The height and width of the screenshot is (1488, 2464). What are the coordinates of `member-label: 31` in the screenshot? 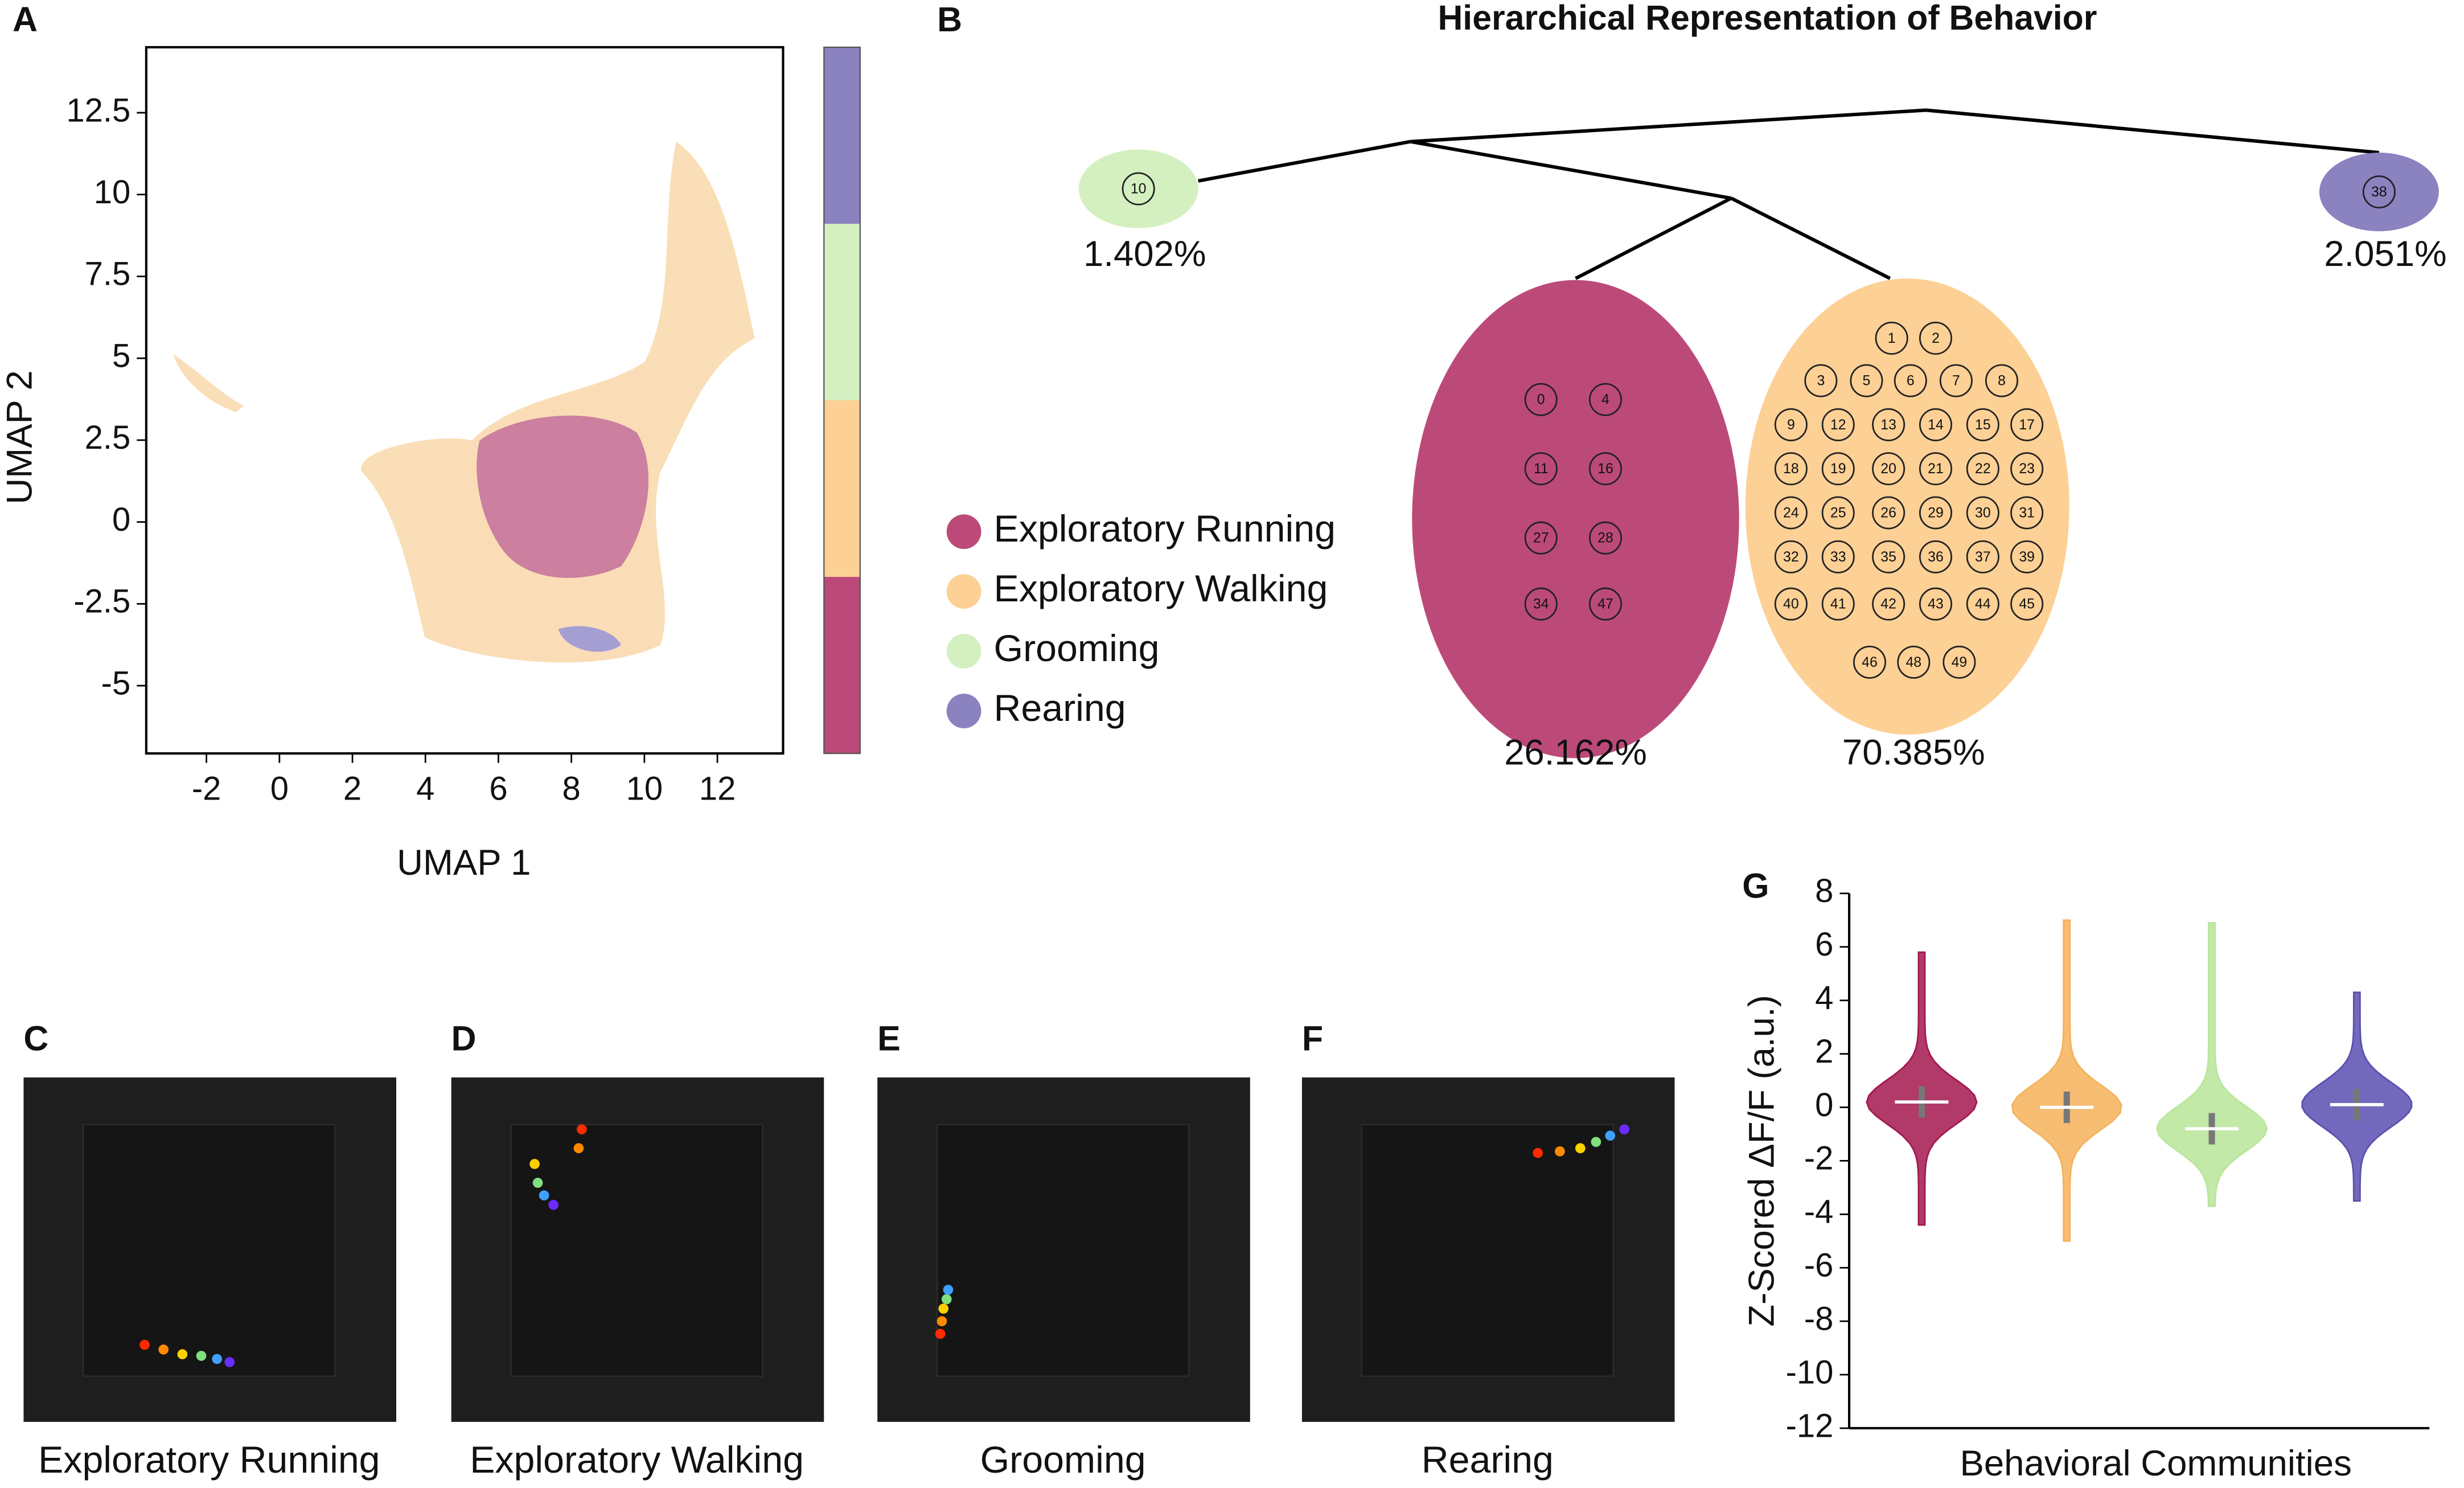 It's located at (2027, 513).